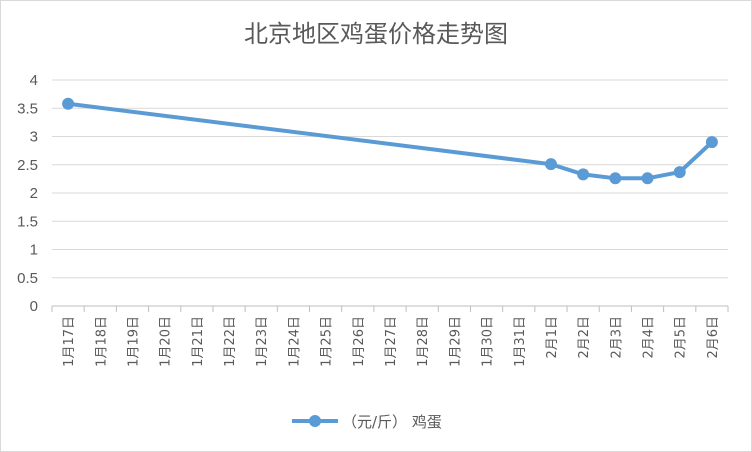 This screenshot has height=452, width=752. What do you see at coordinates (27, 165) in the screenshot?
I see `y-tick-label: 2.5` at bounding box center [27, 165].